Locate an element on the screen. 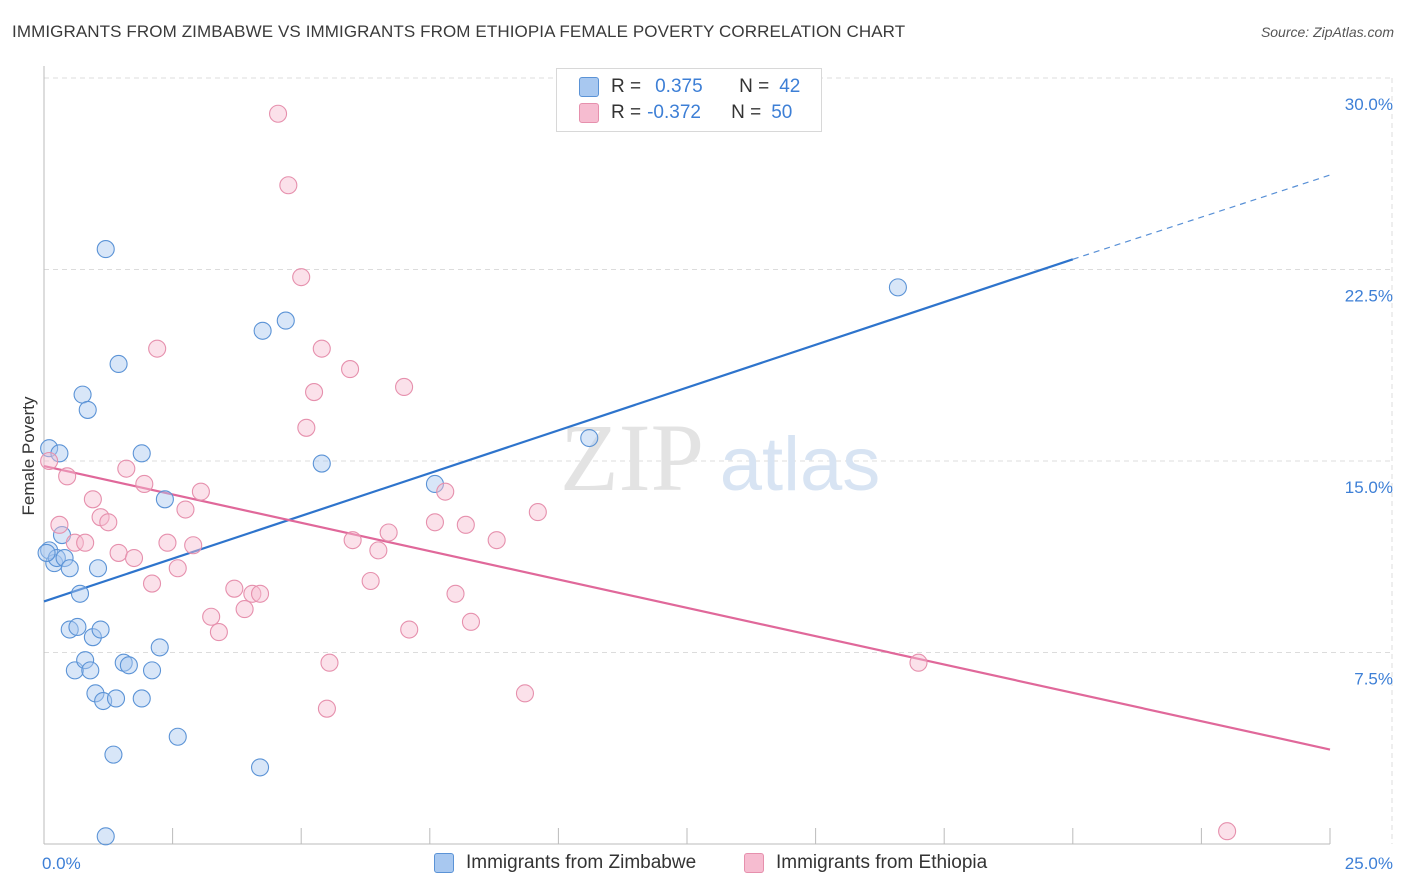 The image size is (1406, 892). source-credit: Source: ZipAtlas.com is located at coordinates (1327, 32).